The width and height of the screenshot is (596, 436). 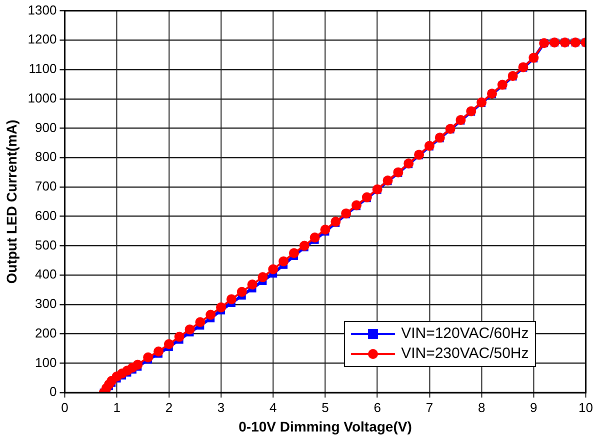 What do you see at coordinates (116, 407) in the screenshot?
I see `x-tick-label: 1` at bounding box center [116, 407].